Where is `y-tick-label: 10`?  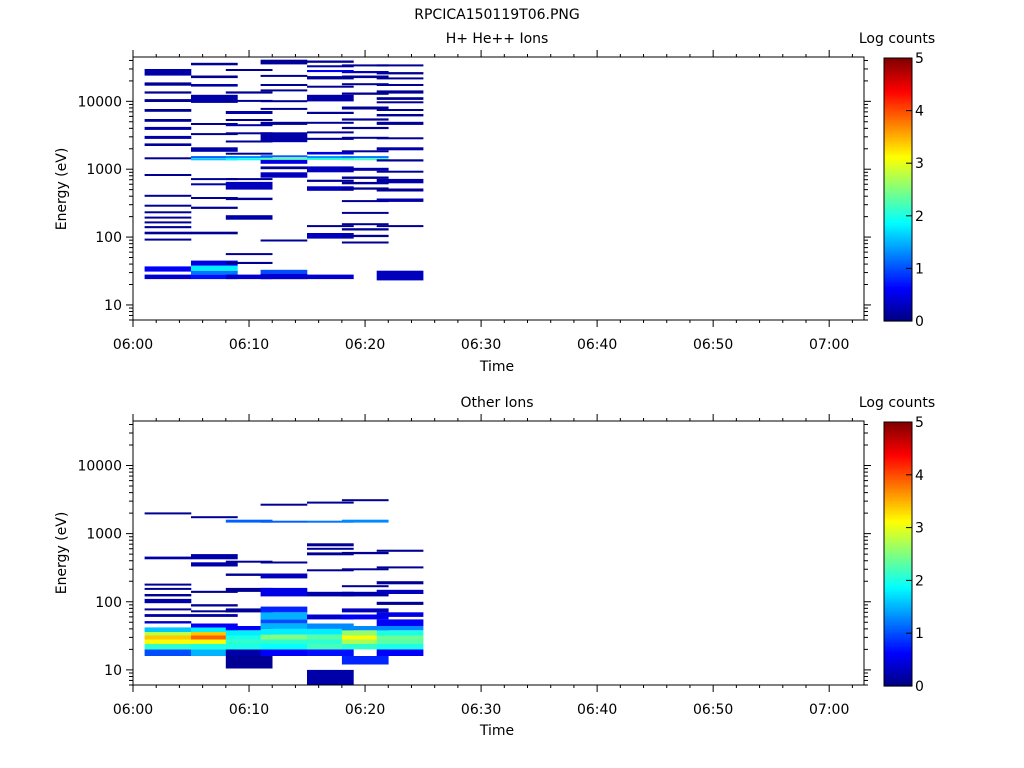
y-tick-label: 10 is located at coordinates (113, 671).